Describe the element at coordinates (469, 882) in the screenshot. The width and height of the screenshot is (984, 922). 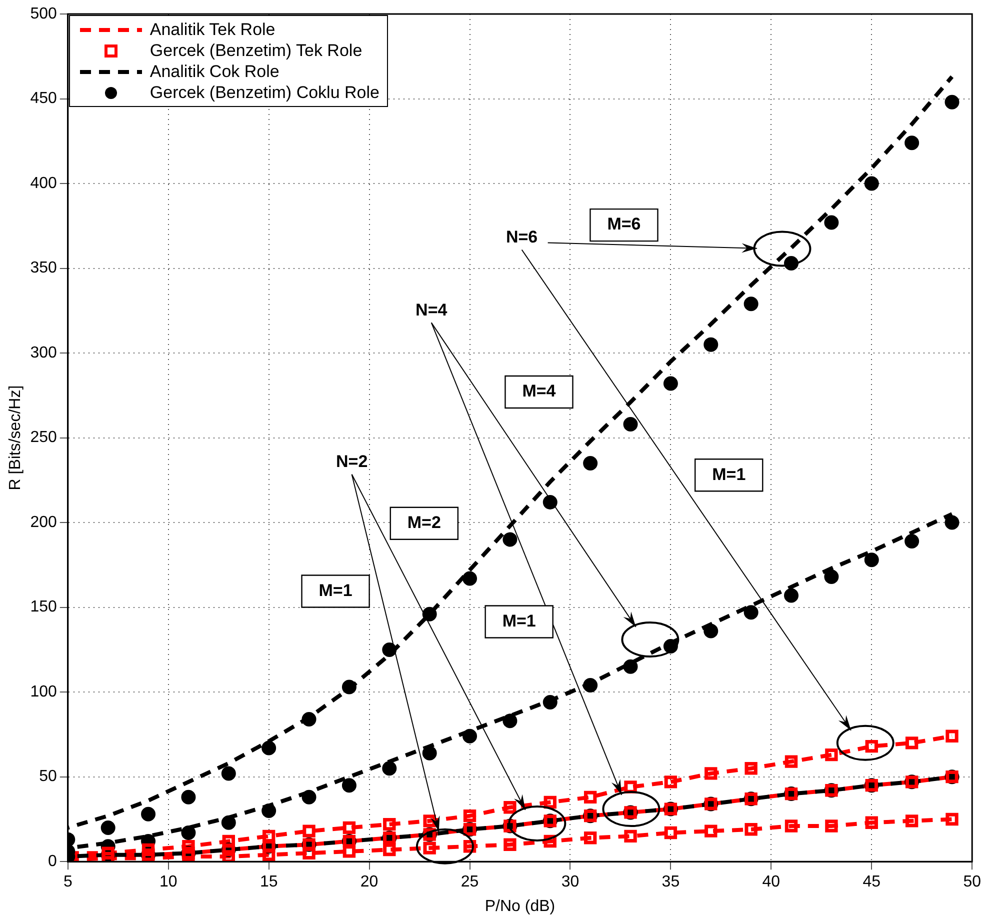
I see `x-tick-label: 25` at that location.